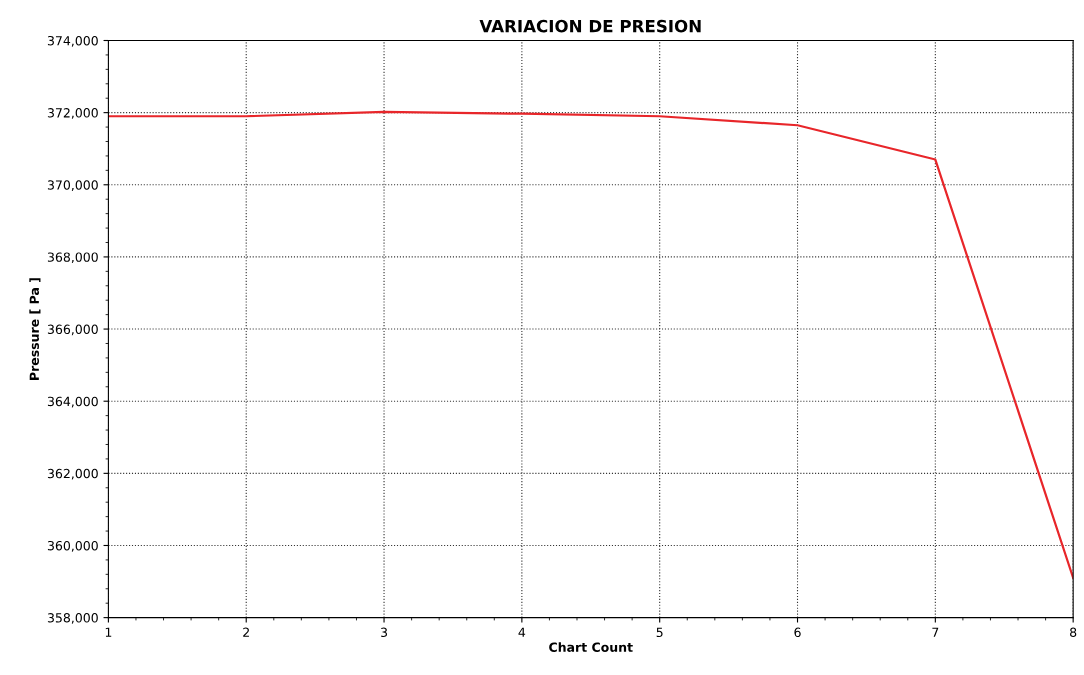 The height and width of the screenshot is (675, 1084). I want to click on y-tick-label: 368,000, so click(72, 258).